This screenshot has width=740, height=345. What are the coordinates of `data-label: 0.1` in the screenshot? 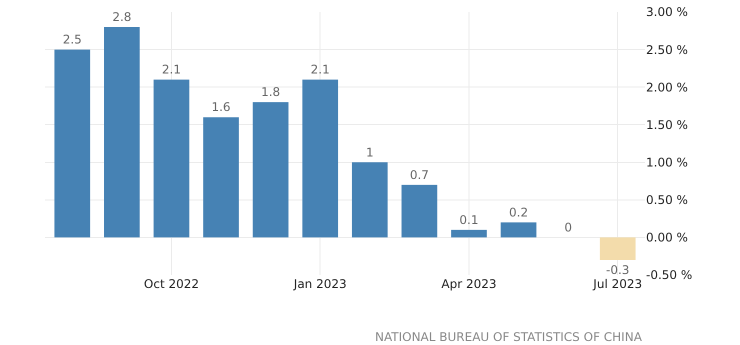 It's located at (469, 219).